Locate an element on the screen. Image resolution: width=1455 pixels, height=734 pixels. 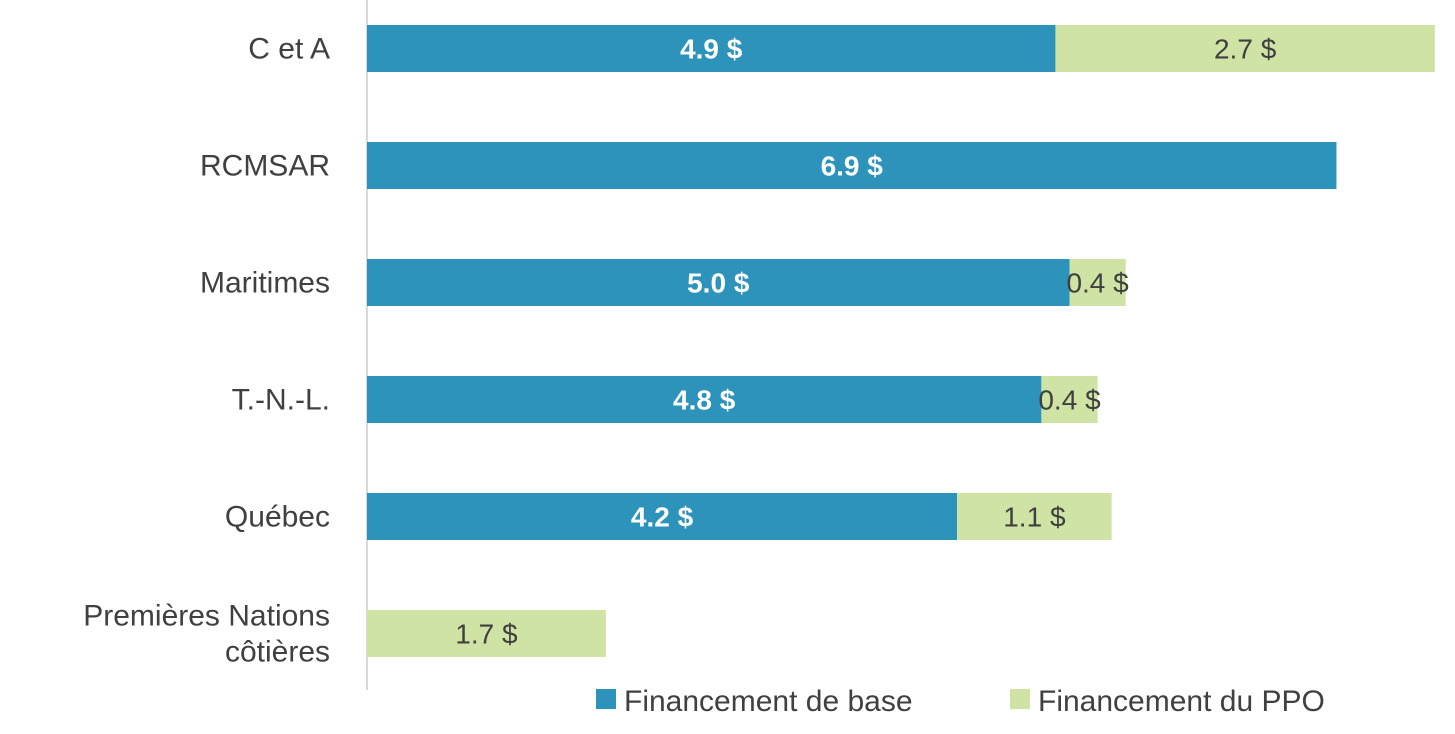
legend: Financement de base Financement du PPO is located at coordinates (960, 701).